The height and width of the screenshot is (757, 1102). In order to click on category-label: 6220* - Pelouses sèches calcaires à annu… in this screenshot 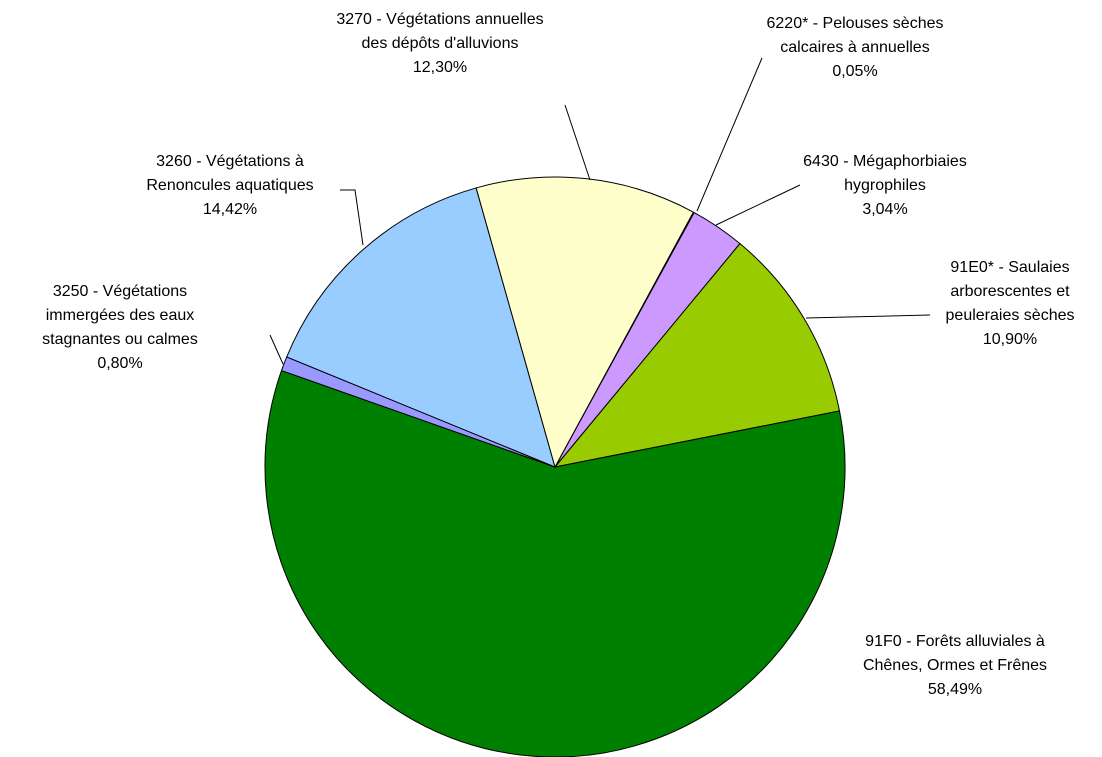, I will do `click(855, 35)`.